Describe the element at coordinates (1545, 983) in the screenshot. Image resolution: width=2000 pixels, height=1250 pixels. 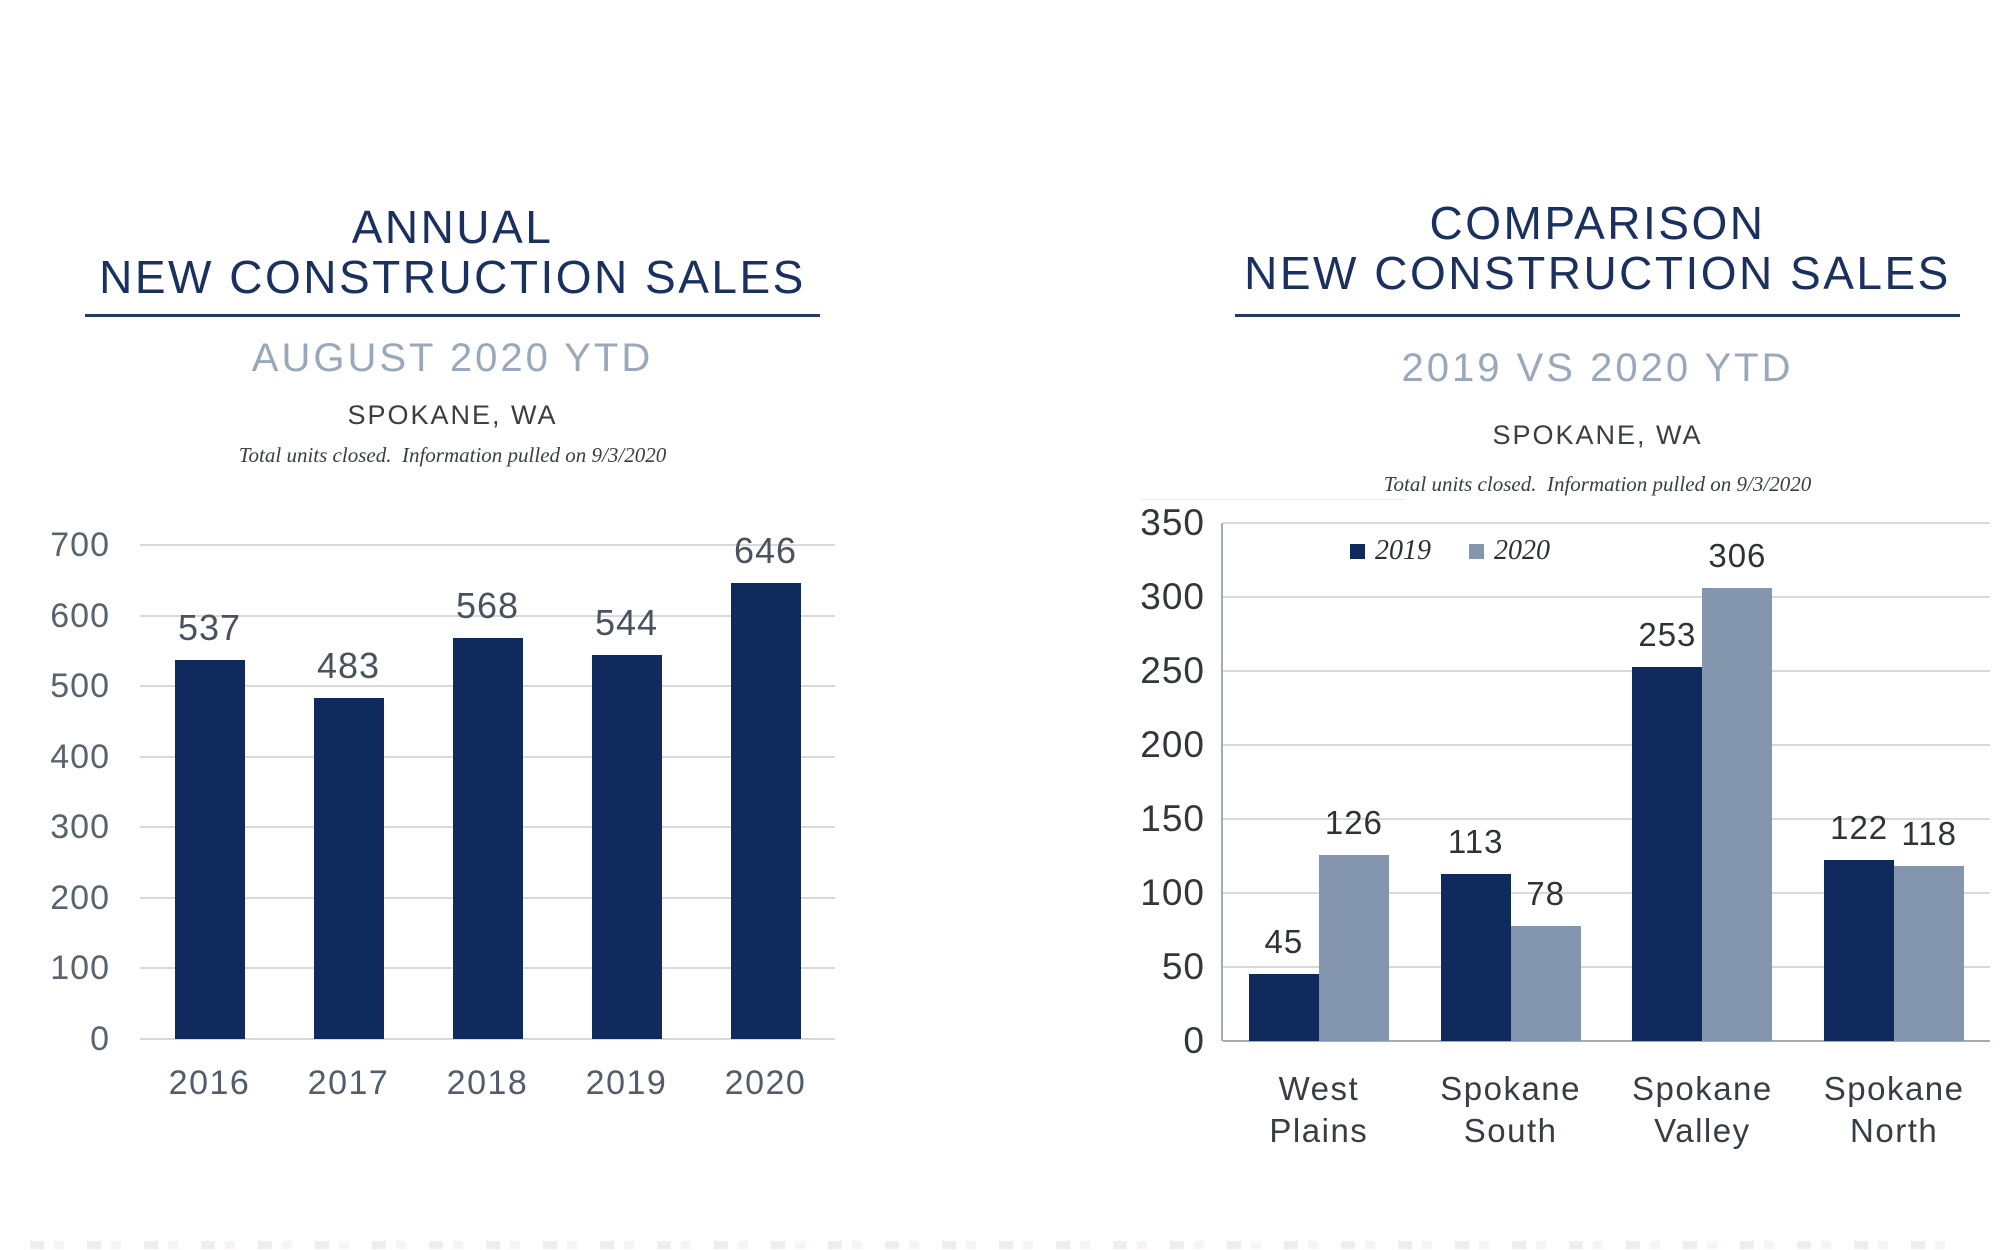
I see `bar-2020-spokane-south` at that location.